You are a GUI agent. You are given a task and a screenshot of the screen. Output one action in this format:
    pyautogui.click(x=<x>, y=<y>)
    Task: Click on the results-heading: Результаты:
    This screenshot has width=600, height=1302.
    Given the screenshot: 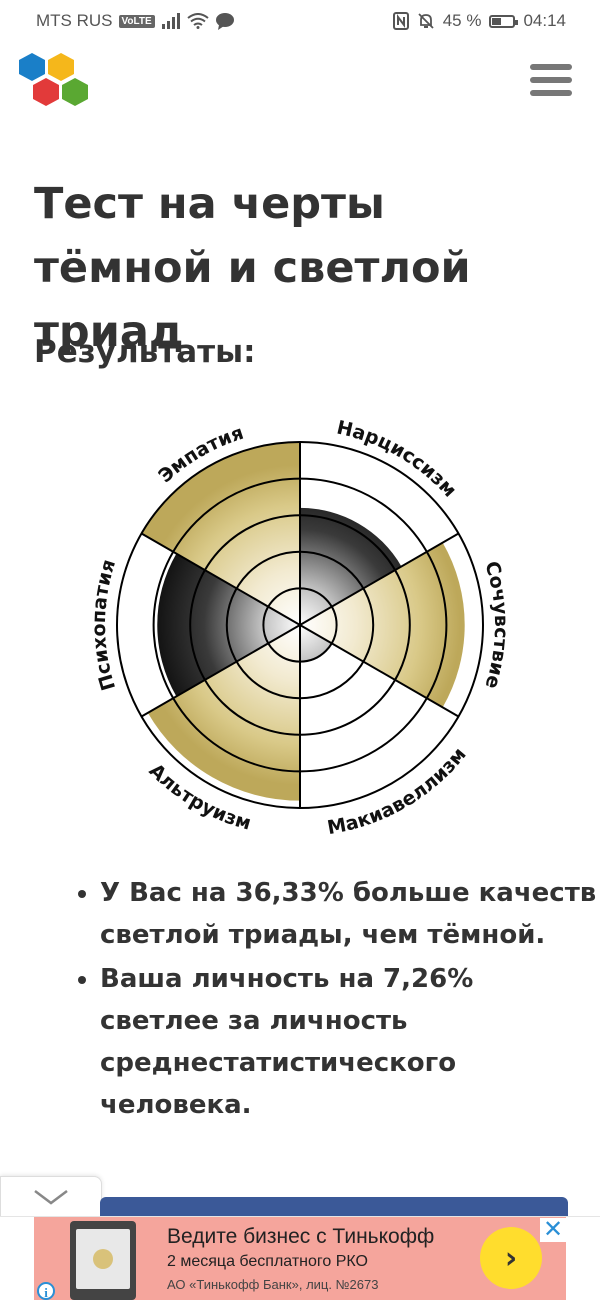 What is the action you would take?
    pyautogui.click(x=145, y=352)
    